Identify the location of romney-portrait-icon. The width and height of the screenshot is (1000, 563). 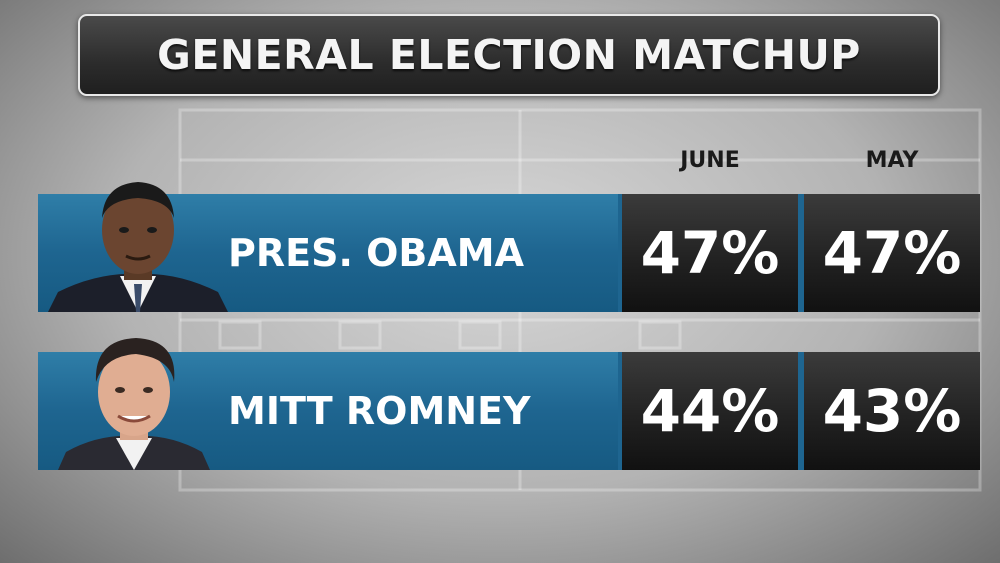
(134, 404).